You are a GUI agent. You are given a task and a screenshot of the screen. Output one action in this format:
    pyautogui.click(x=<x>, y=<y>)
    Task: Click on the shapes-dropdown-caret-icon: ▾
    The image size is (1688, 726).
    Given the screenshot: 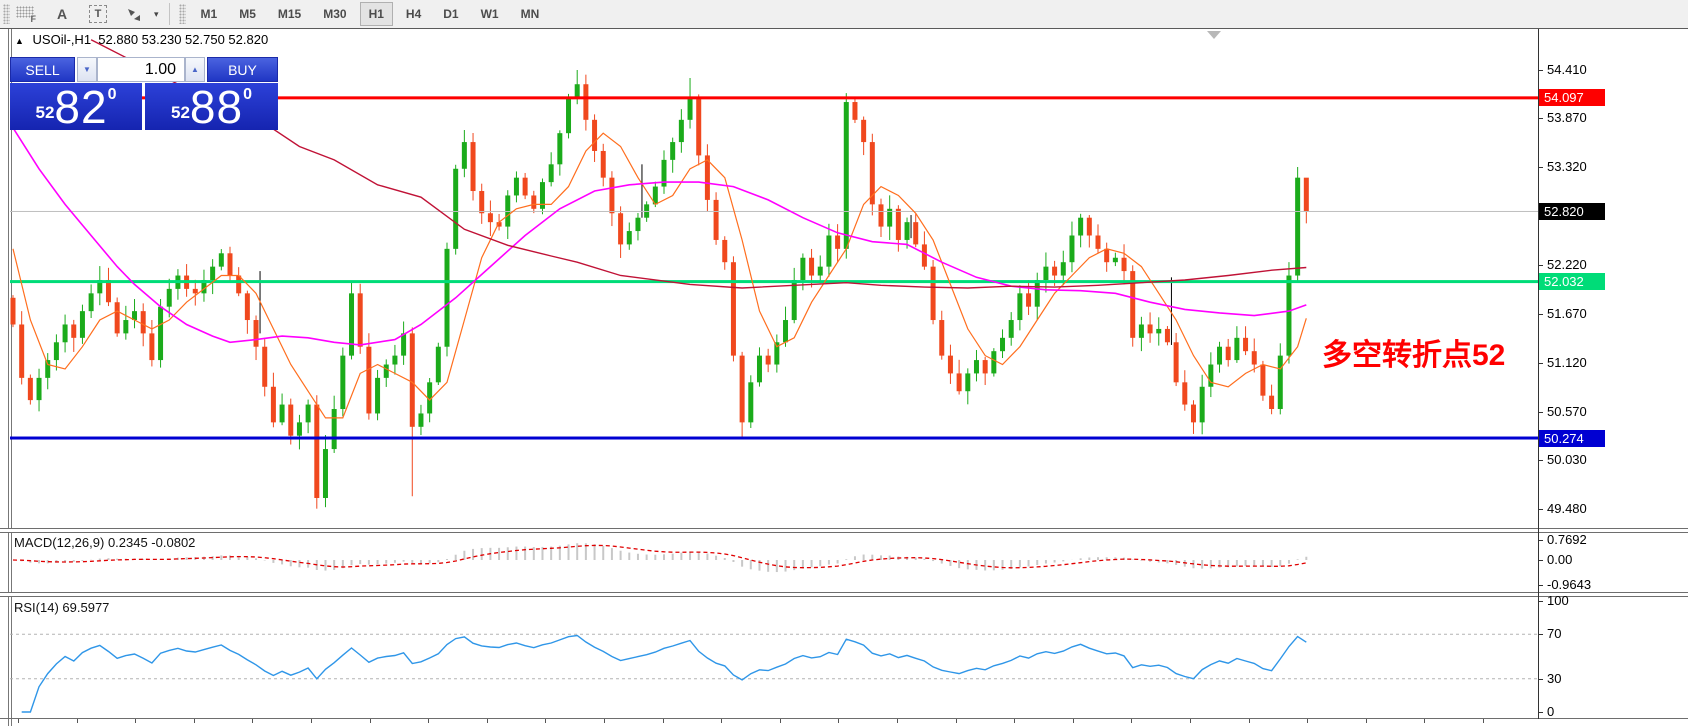 What is the action you would take?
    pyautogui.click(x=156, y=13)
    